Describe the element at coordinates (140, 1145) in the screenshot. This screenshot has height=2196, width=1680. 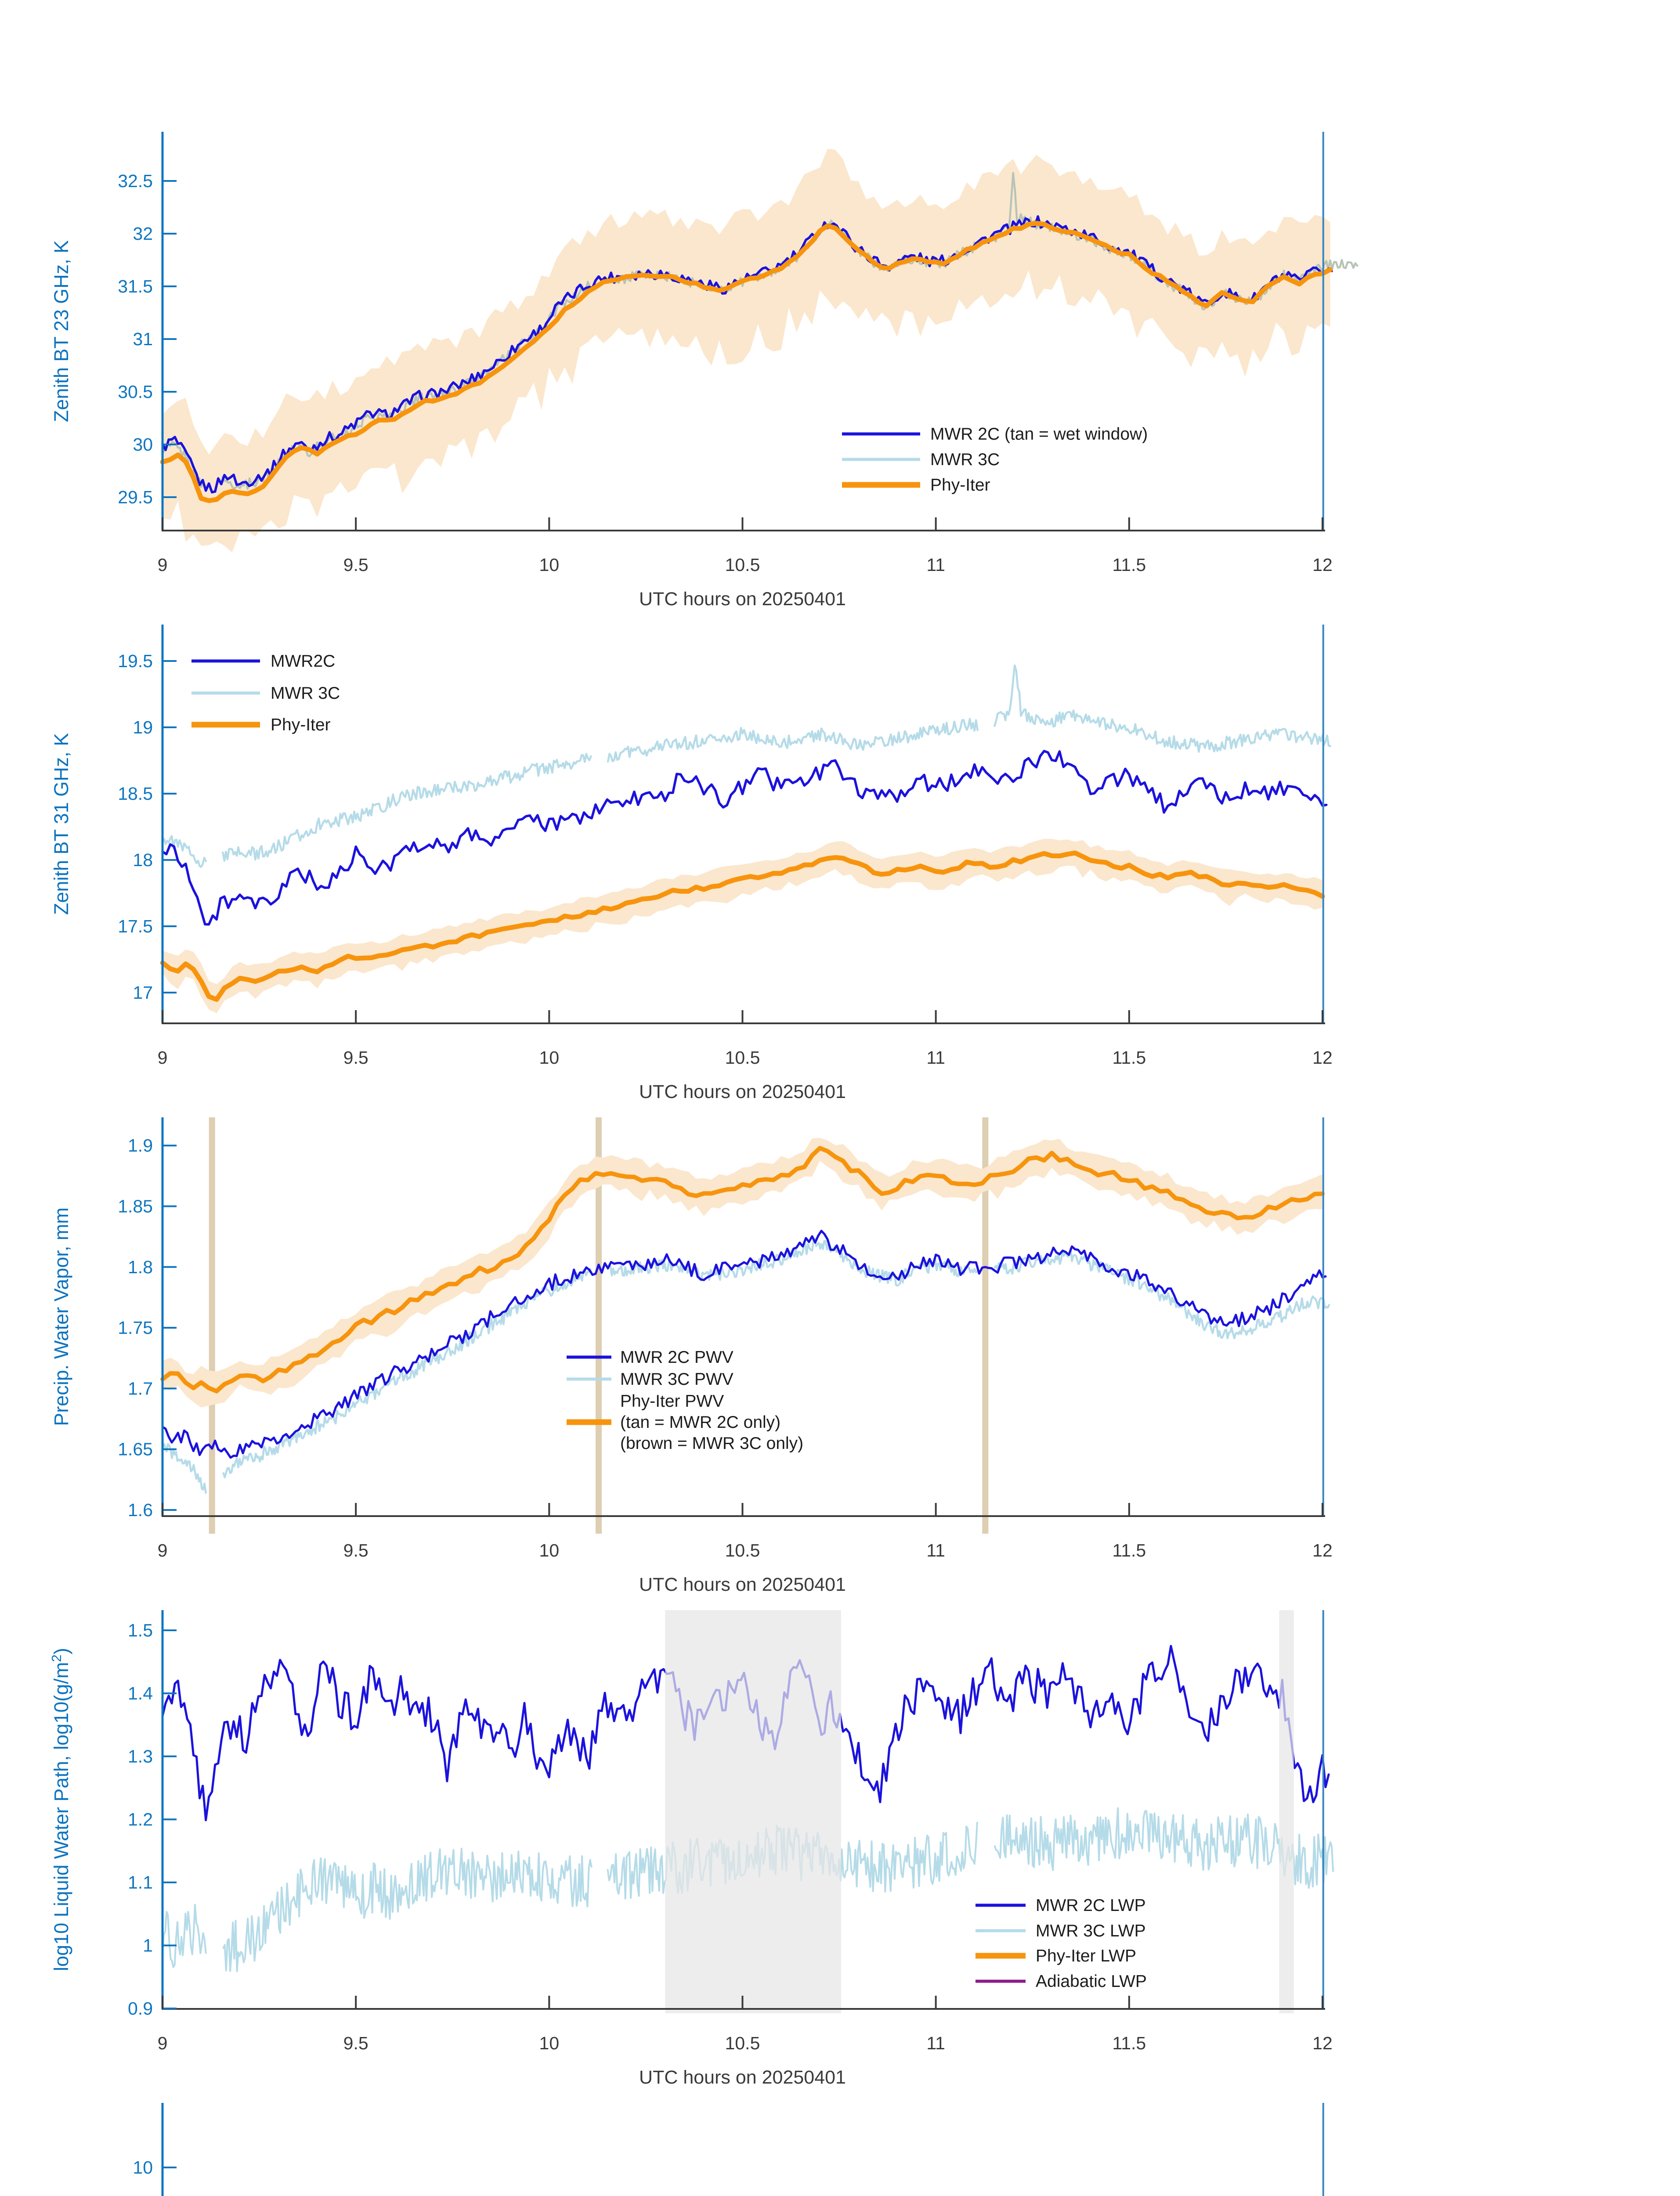
I see `y-tick-label: 1.9` at that location.